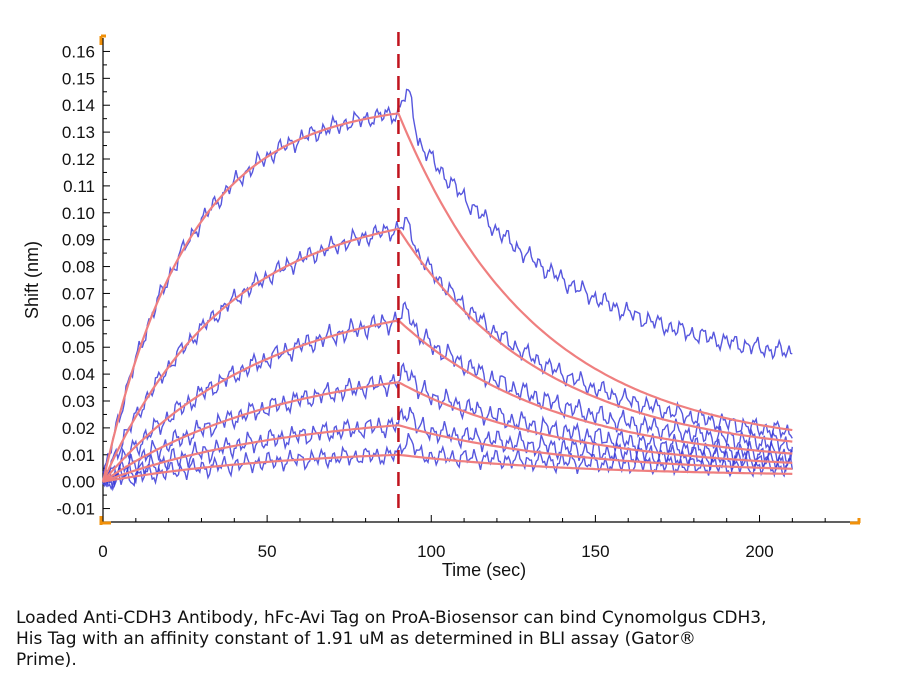  Describe the element at coordinates (78, 401) in the screenshot. I see `y-tick-label: 0.03` at that location.